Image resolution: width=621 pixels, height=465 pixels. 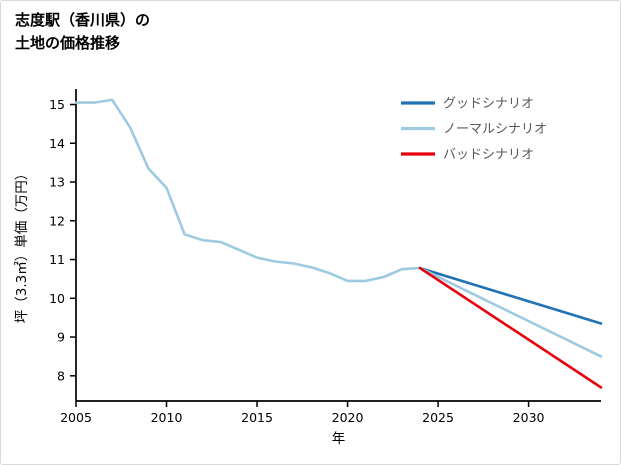 I want to click on x-tick-label: 2005, so click(x=76, y=417).